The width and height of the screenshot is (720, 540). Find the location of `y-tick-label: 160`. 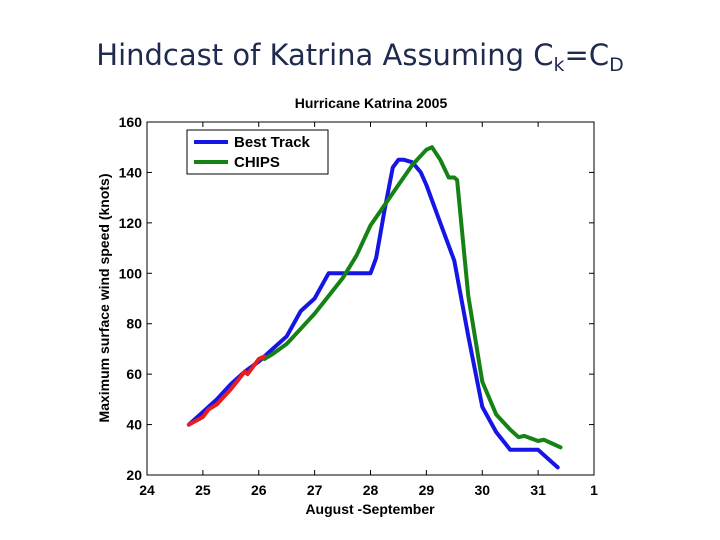

y-tick-label: 160 is located at coordinates (131, 122).